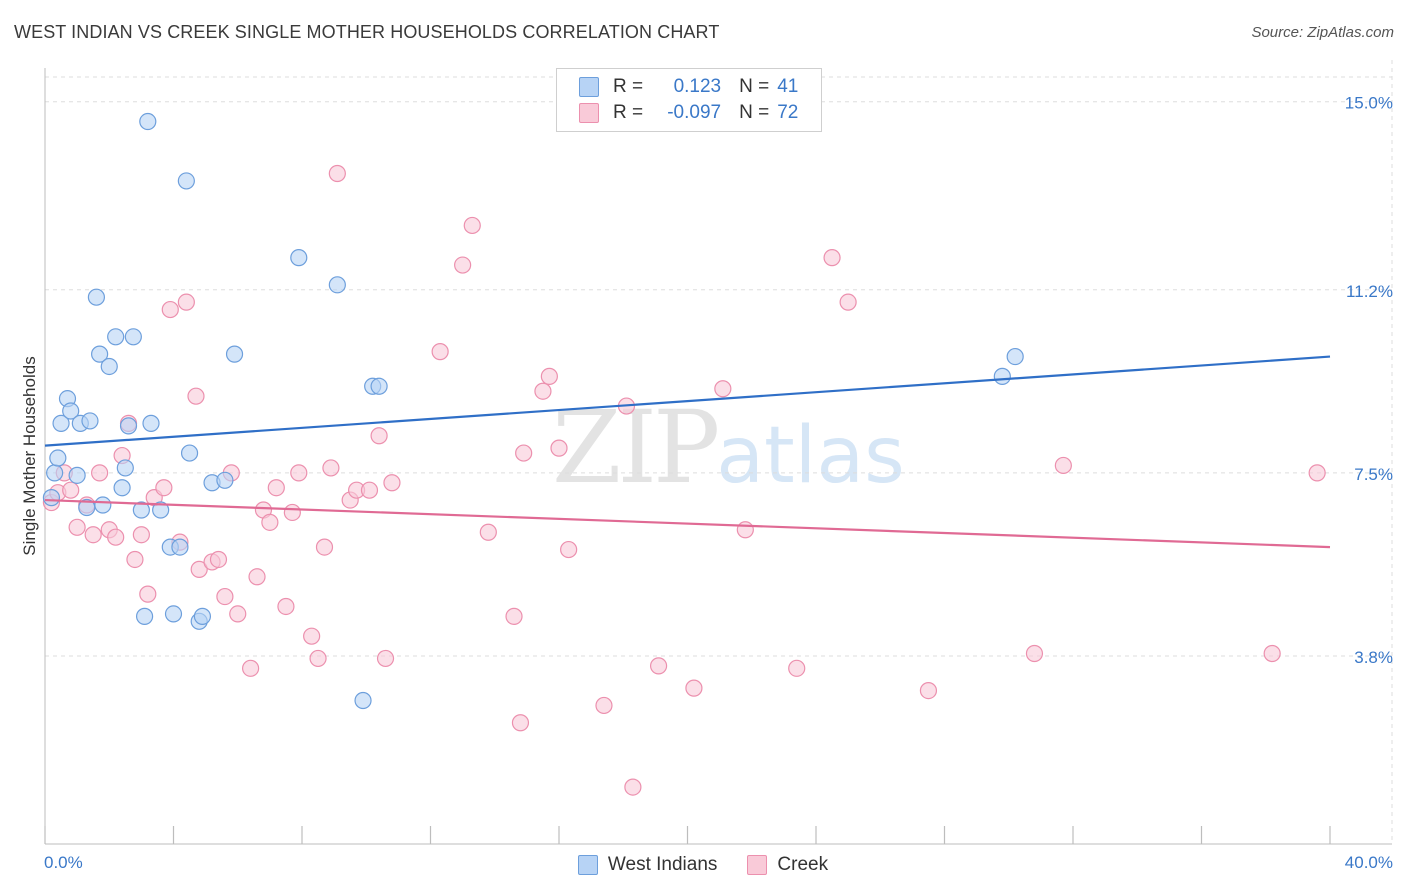 The width and height of the screenshot is (1406, 892). I want to click on y-tick-label: 3.8%, so click(1373, 657).